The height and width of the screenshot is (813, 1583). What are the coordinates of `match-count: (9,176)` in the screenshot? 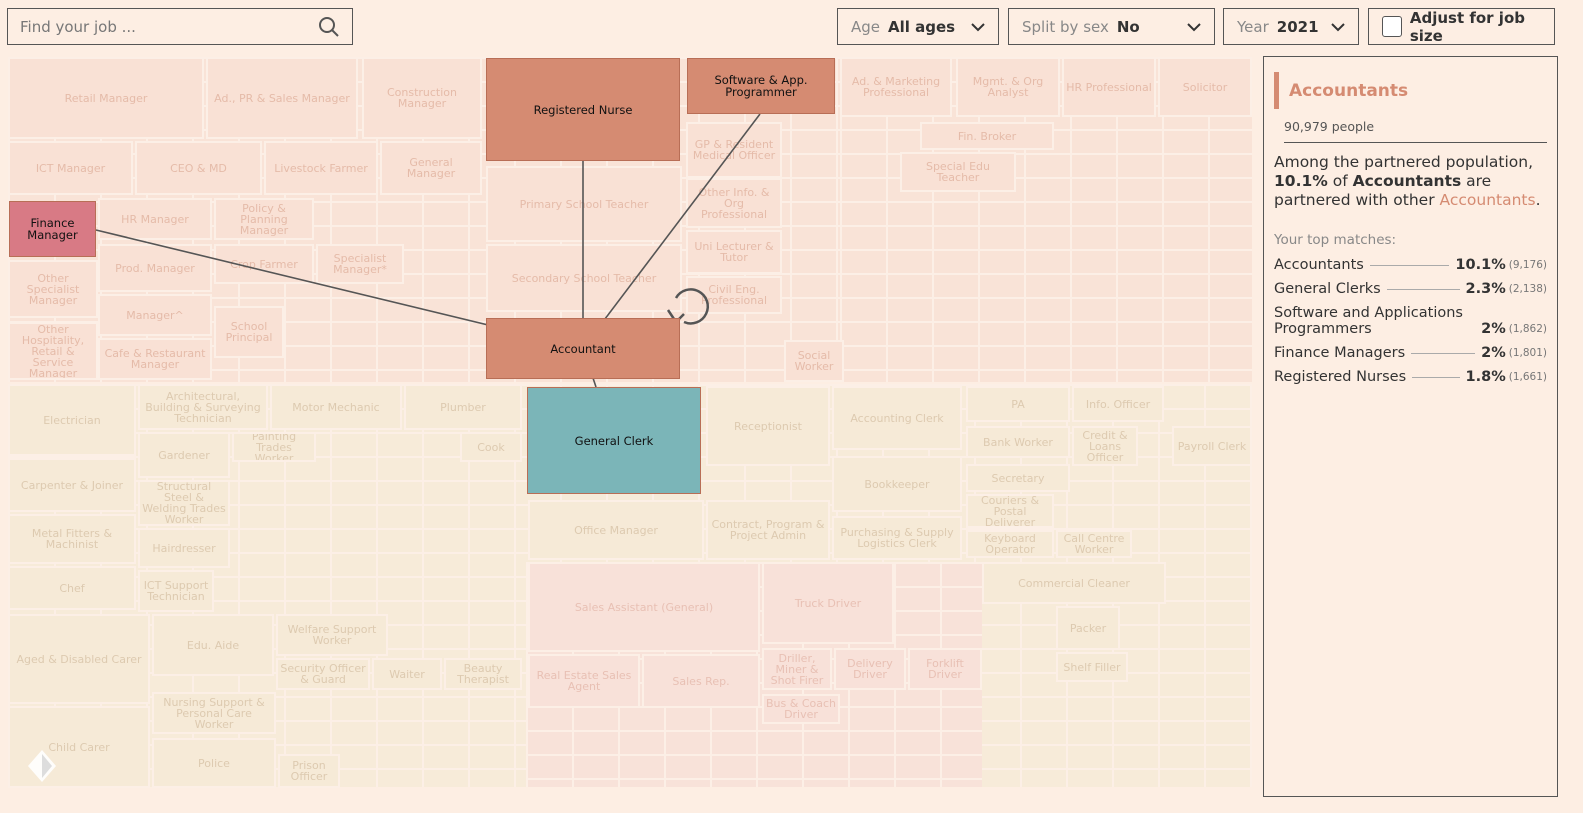 It's located at (1527, 265).